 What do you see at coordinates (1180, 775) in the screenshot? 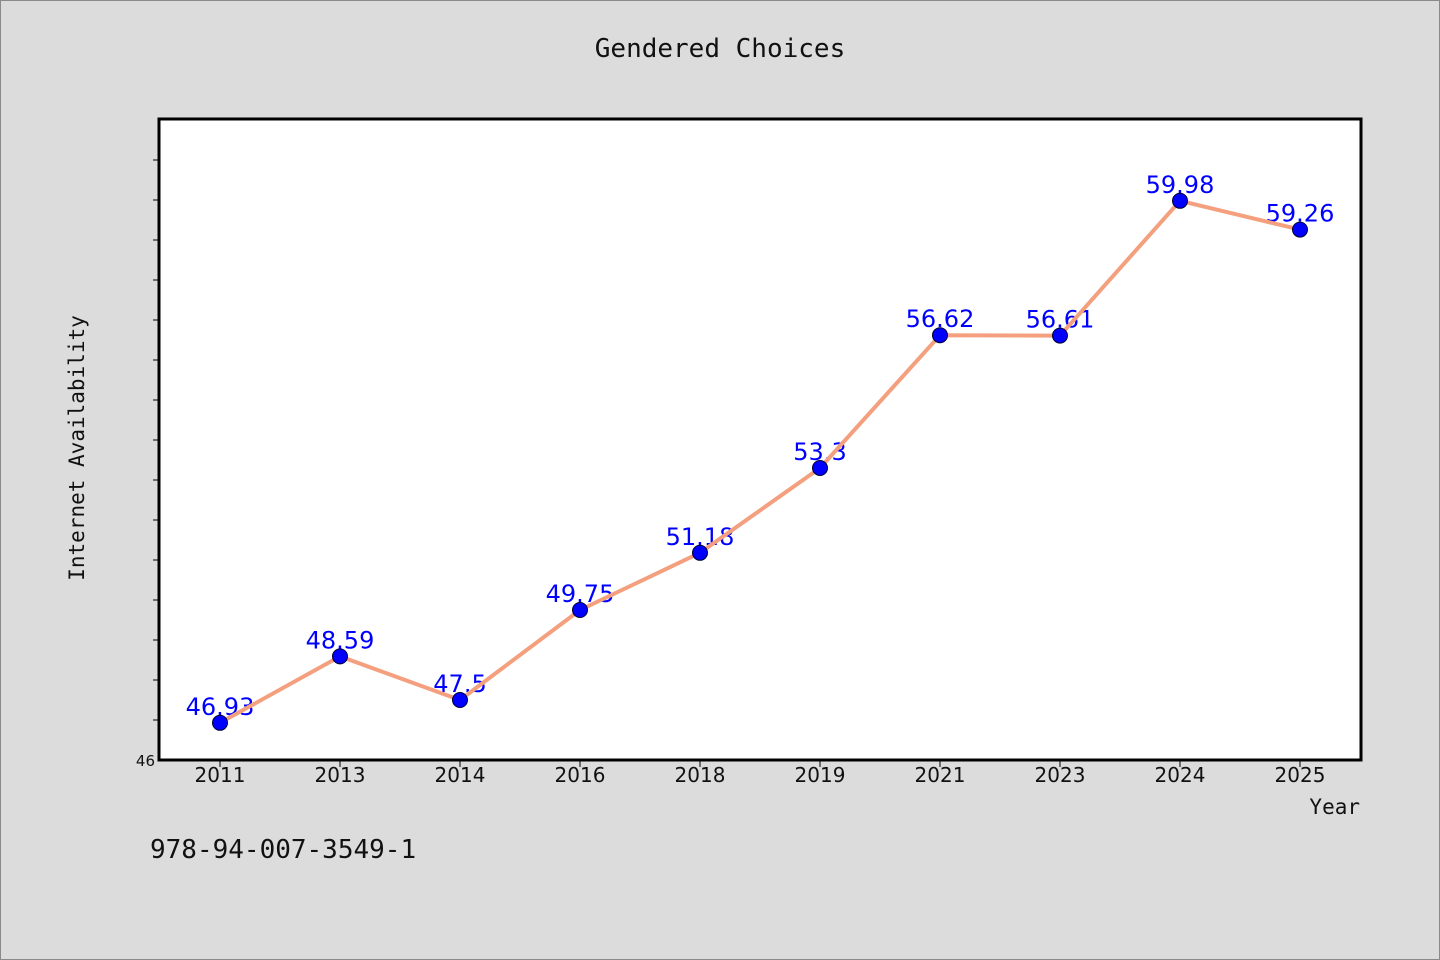
I see `x-tick-label: 2024` at bounding box center [1180, 775].